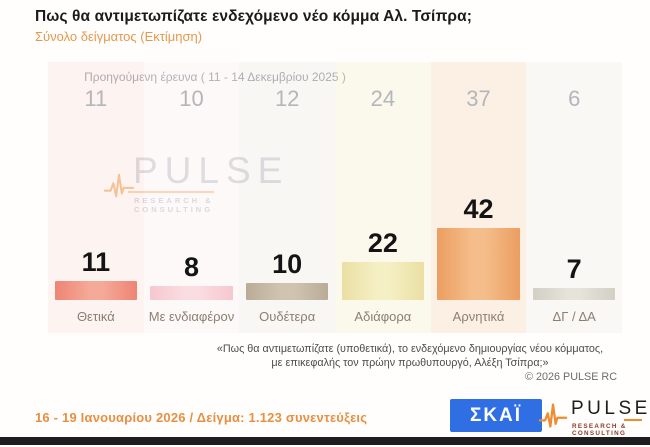 This screenshot has width=650, height=447. I want to click on category-label: Αρνητικά, so click(478, 316).